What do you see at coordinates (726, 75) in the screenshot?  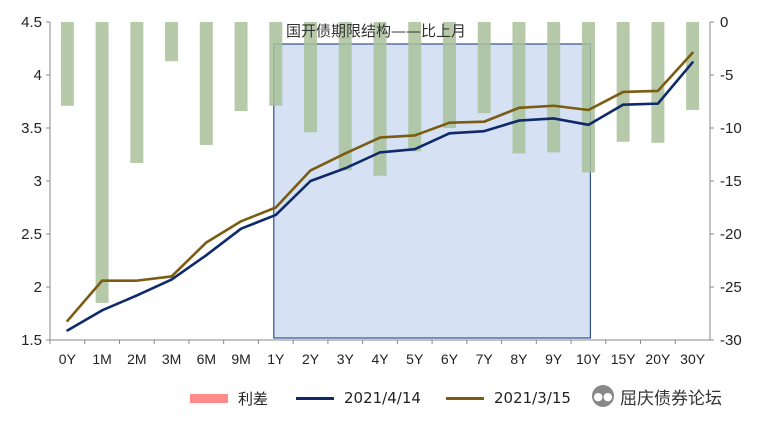 I see `right-tick-label--5: -5` at bounding box center [726, 75].